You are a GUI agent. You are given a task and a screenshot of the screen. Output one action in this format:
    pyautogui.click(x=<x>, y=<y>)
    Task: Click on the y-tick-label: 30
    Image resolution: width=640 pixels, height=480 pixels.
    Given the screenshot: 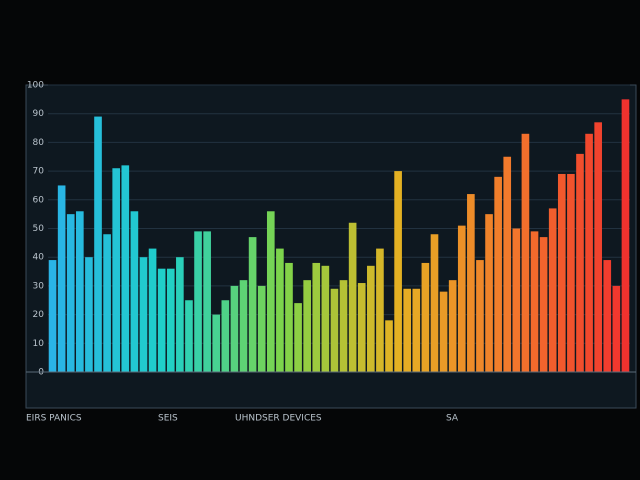 What is the action you would take?
    pyautogui.click(x=39, y=286)
    